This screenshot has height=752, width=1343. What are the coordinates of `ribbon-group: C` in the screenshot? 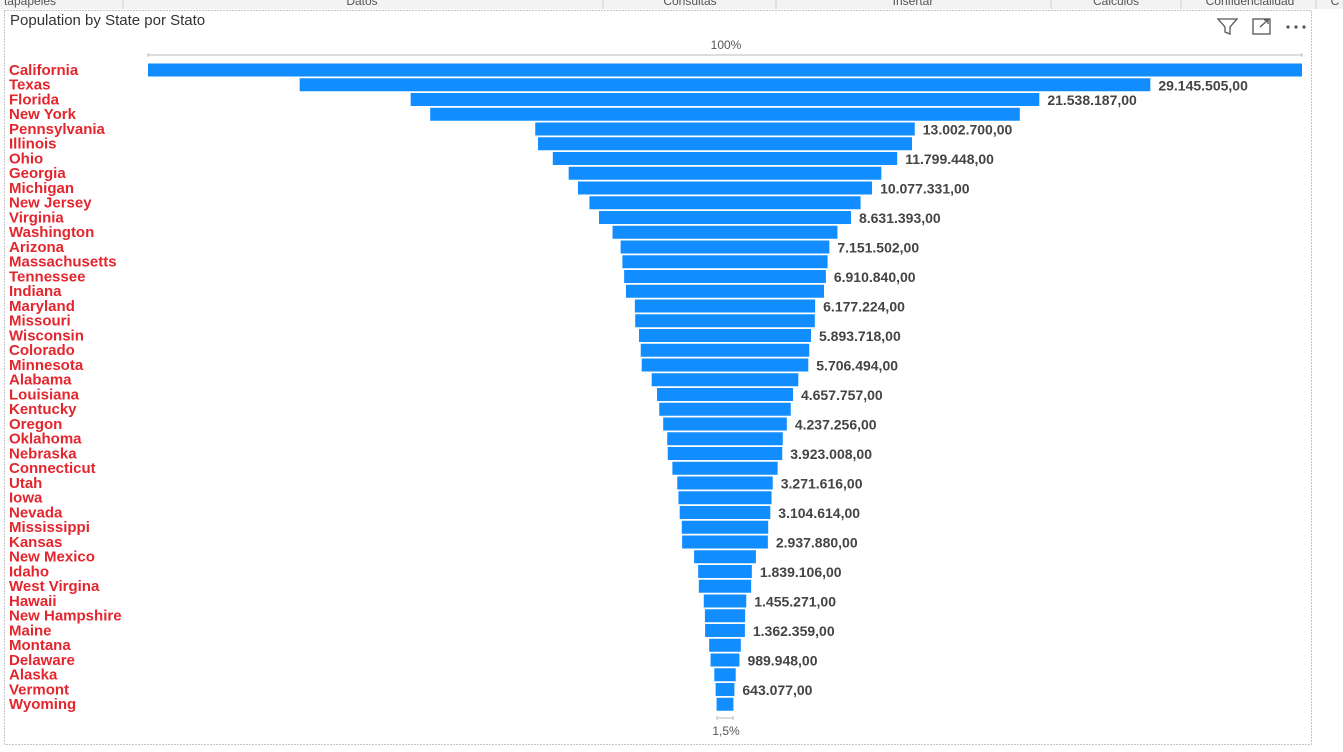 It's located at (1335, 4).